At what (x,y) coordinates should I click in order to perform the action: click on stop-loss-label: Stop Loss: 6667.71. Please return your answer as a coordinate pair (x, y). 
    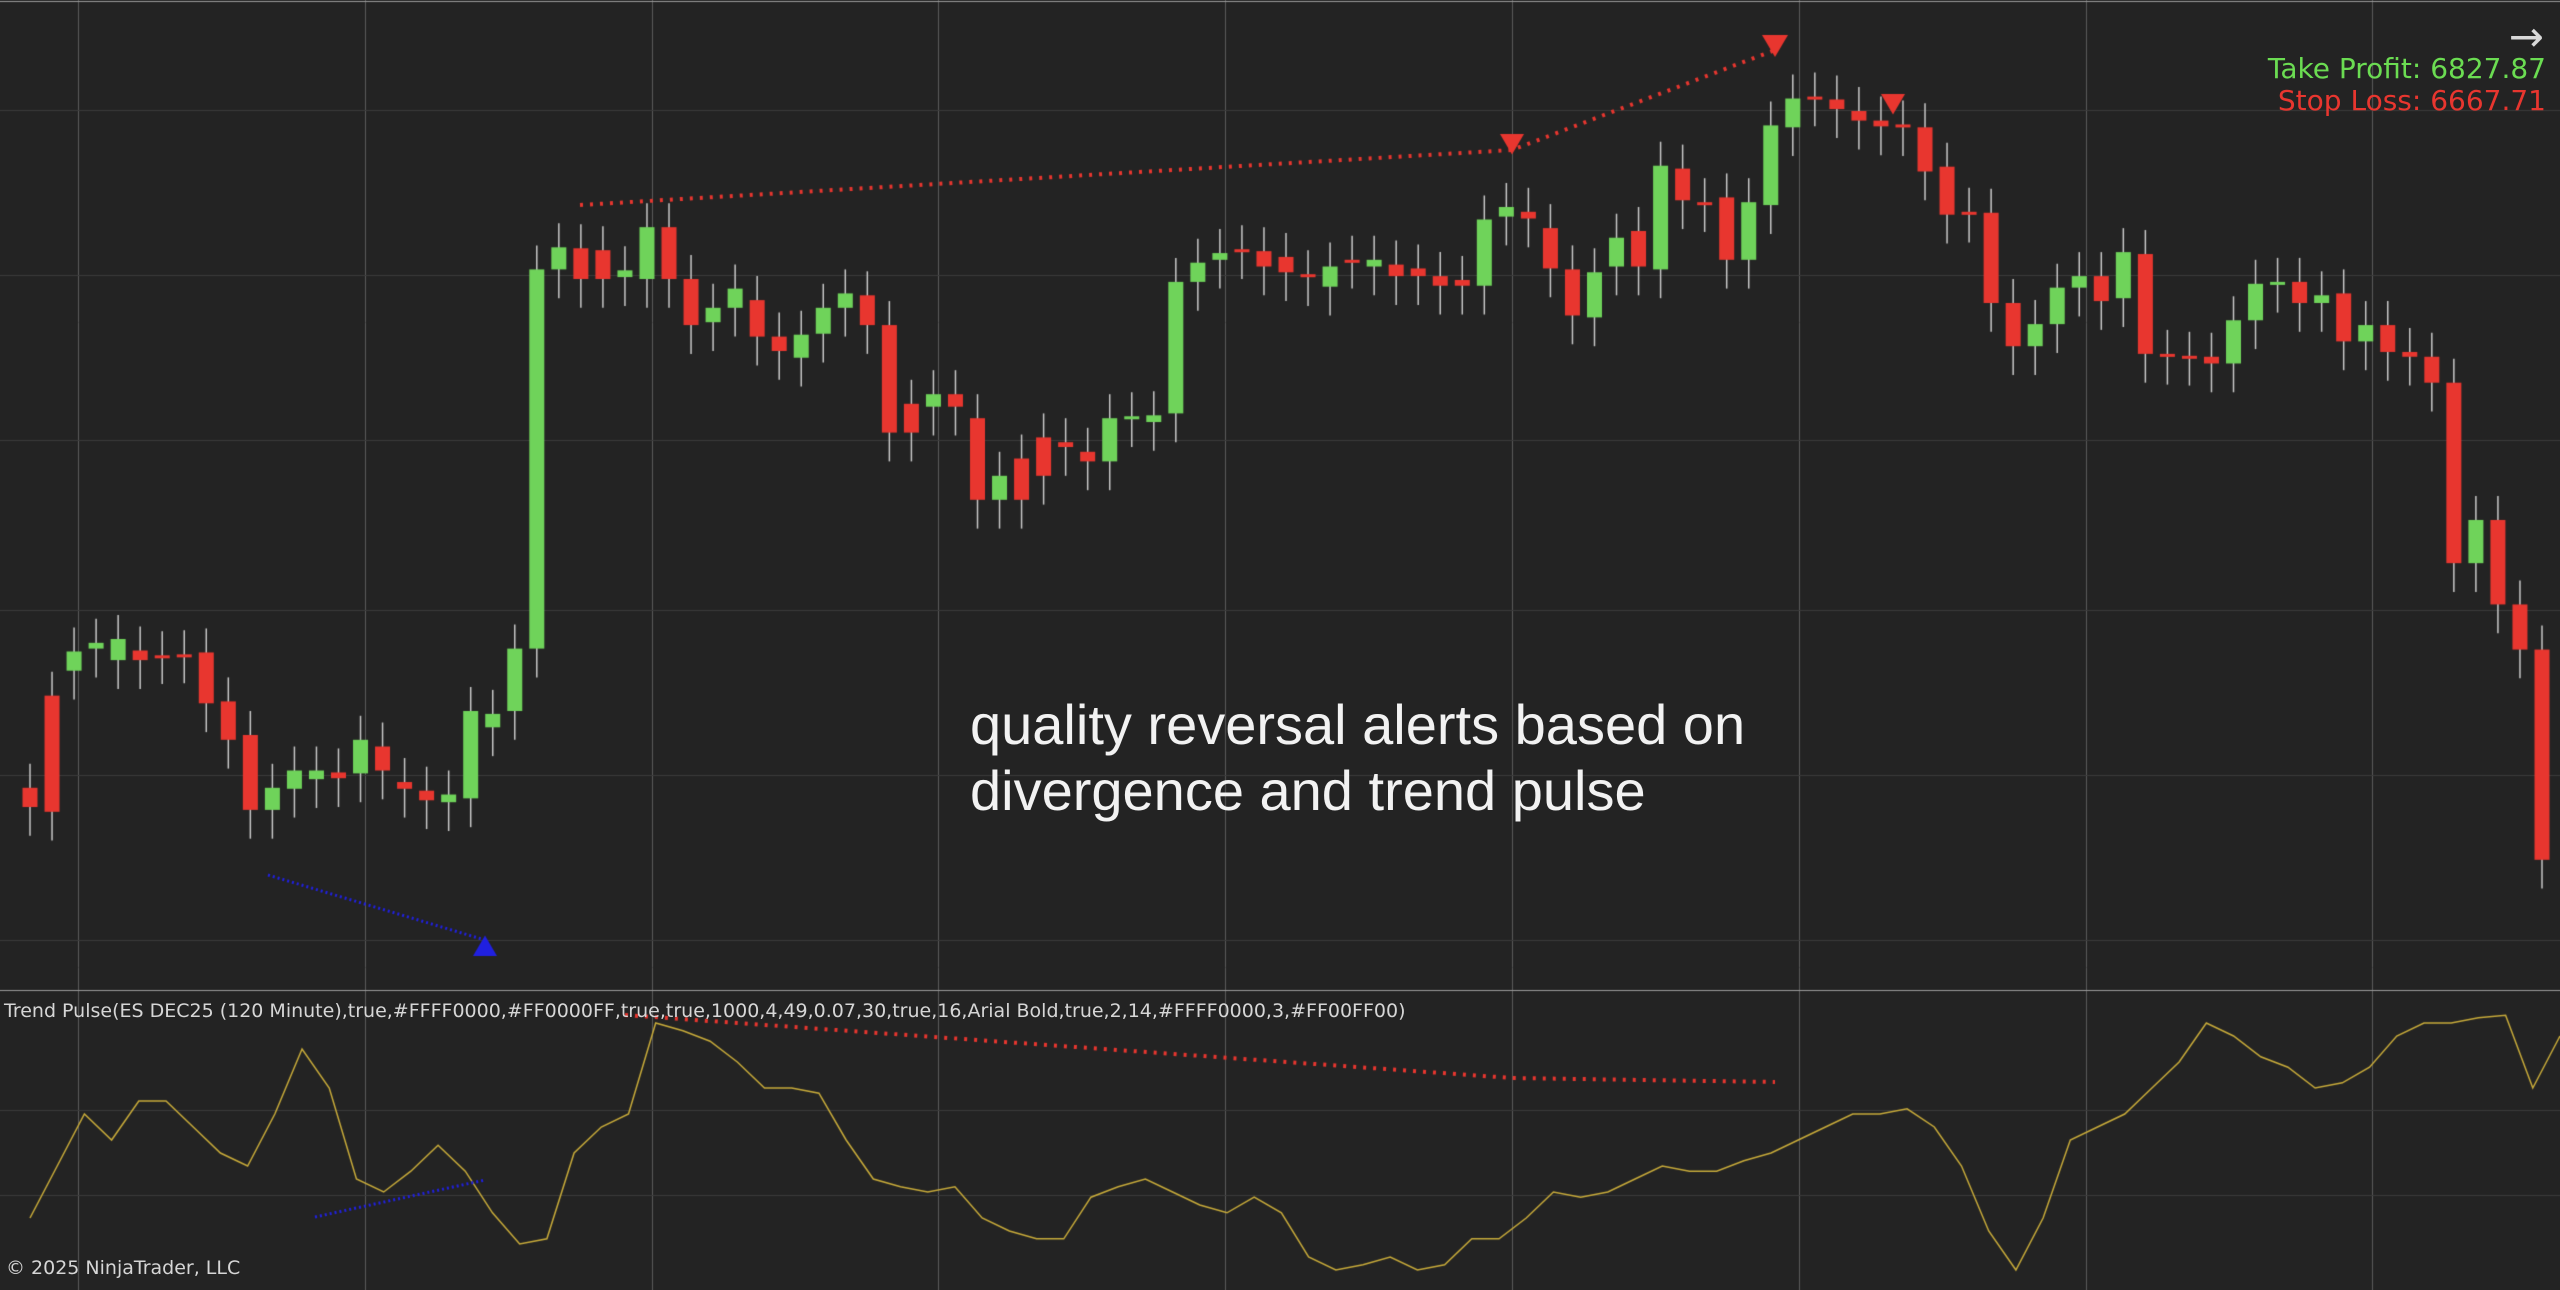
    Looking at the image, I should click on (2411, 100).